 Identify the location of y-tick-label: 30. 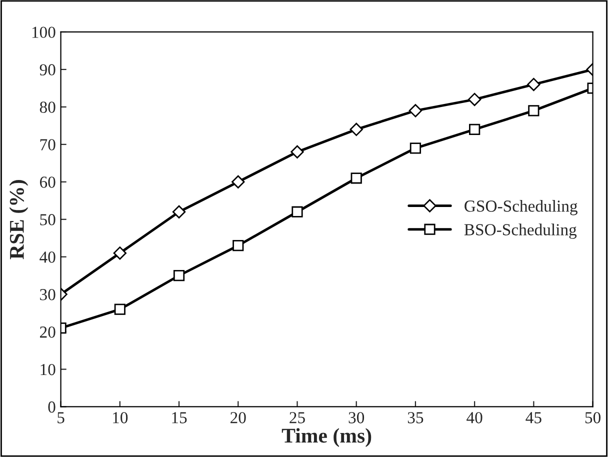
(48, 294).